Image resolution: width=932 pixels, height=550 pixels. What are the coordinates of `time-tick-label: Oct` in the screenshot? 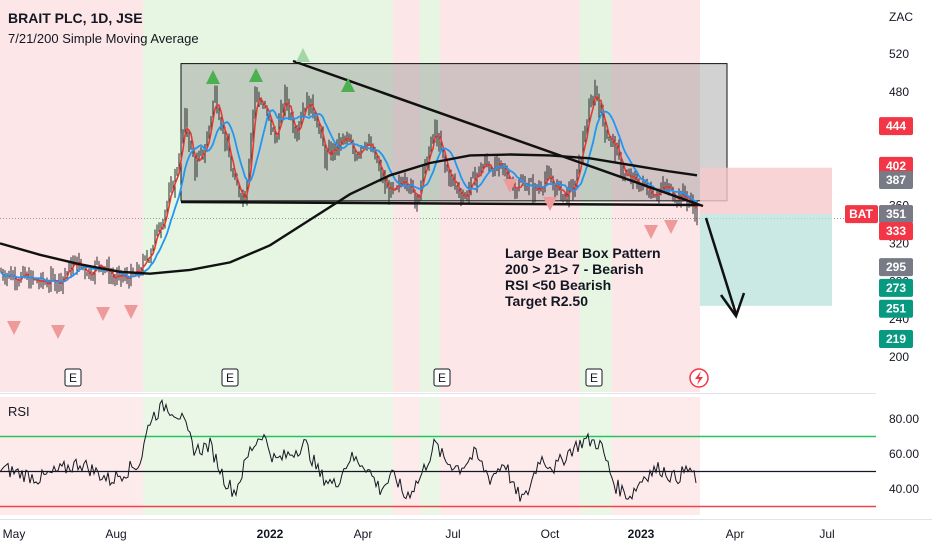 It's located at (550, 534).